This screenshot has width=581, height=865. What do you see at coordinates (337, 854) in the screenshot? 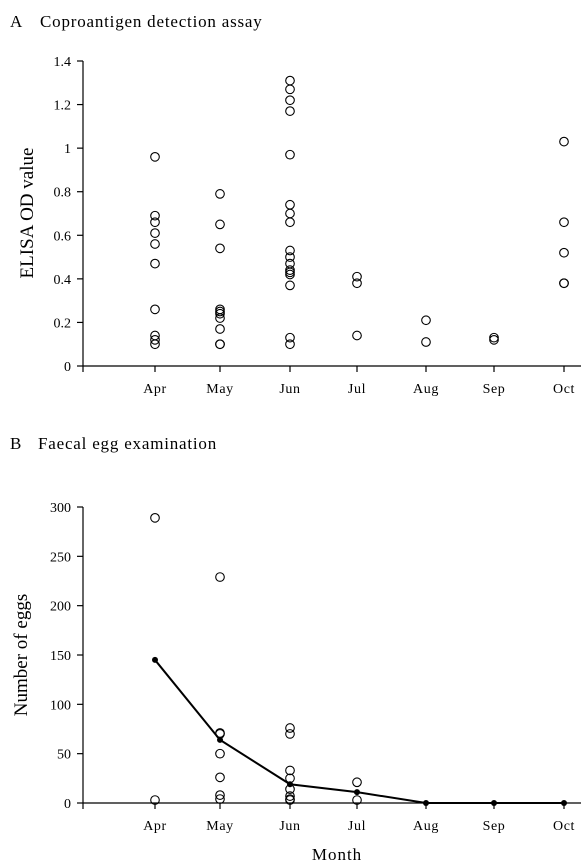
I see `x-axis-title: Month` at bounding box center [337, 854].